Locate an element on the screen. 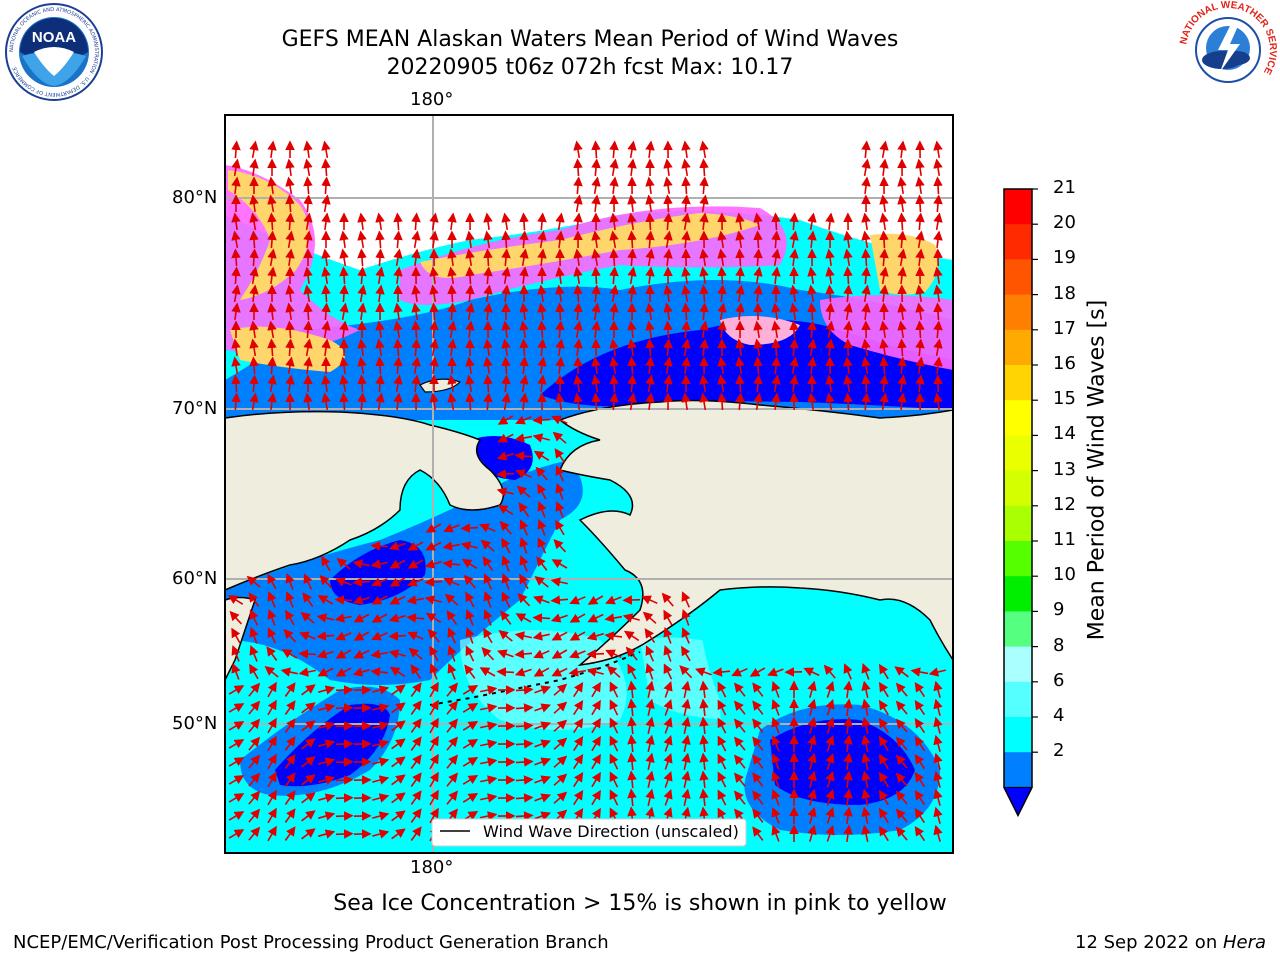  colorbar-frame is located at coordinates (1018, 503).